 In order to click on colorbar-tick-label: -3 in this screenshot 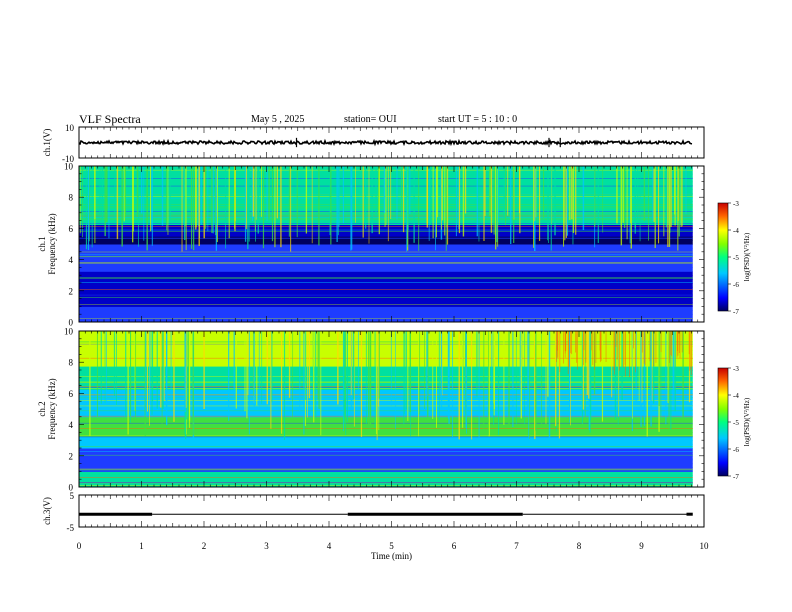, I will do `click(736, 369)`.